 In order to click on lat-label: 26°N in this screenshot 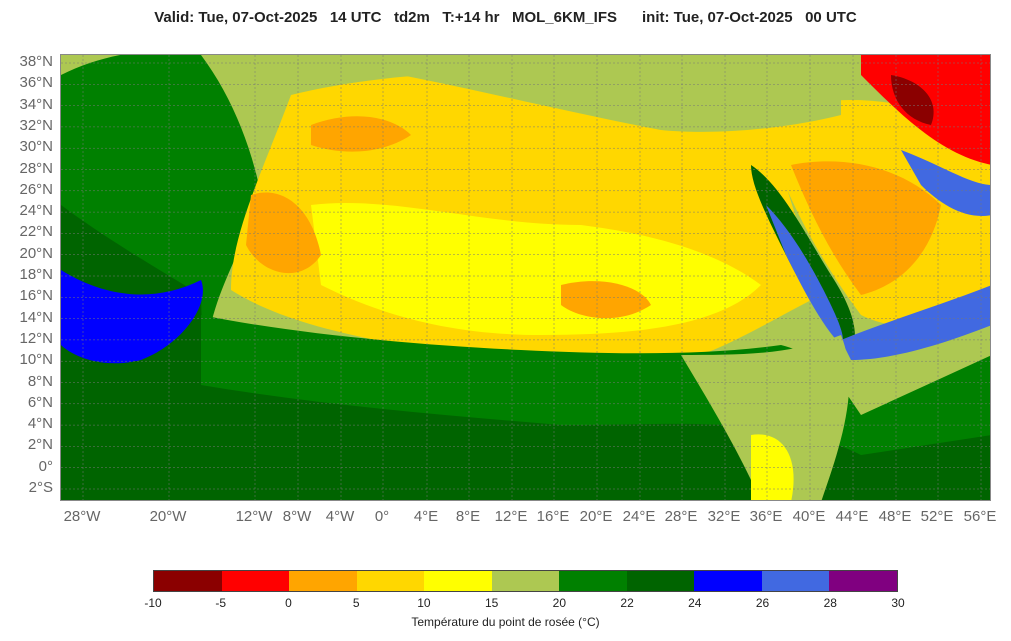, I will do `click(36, 189)`.